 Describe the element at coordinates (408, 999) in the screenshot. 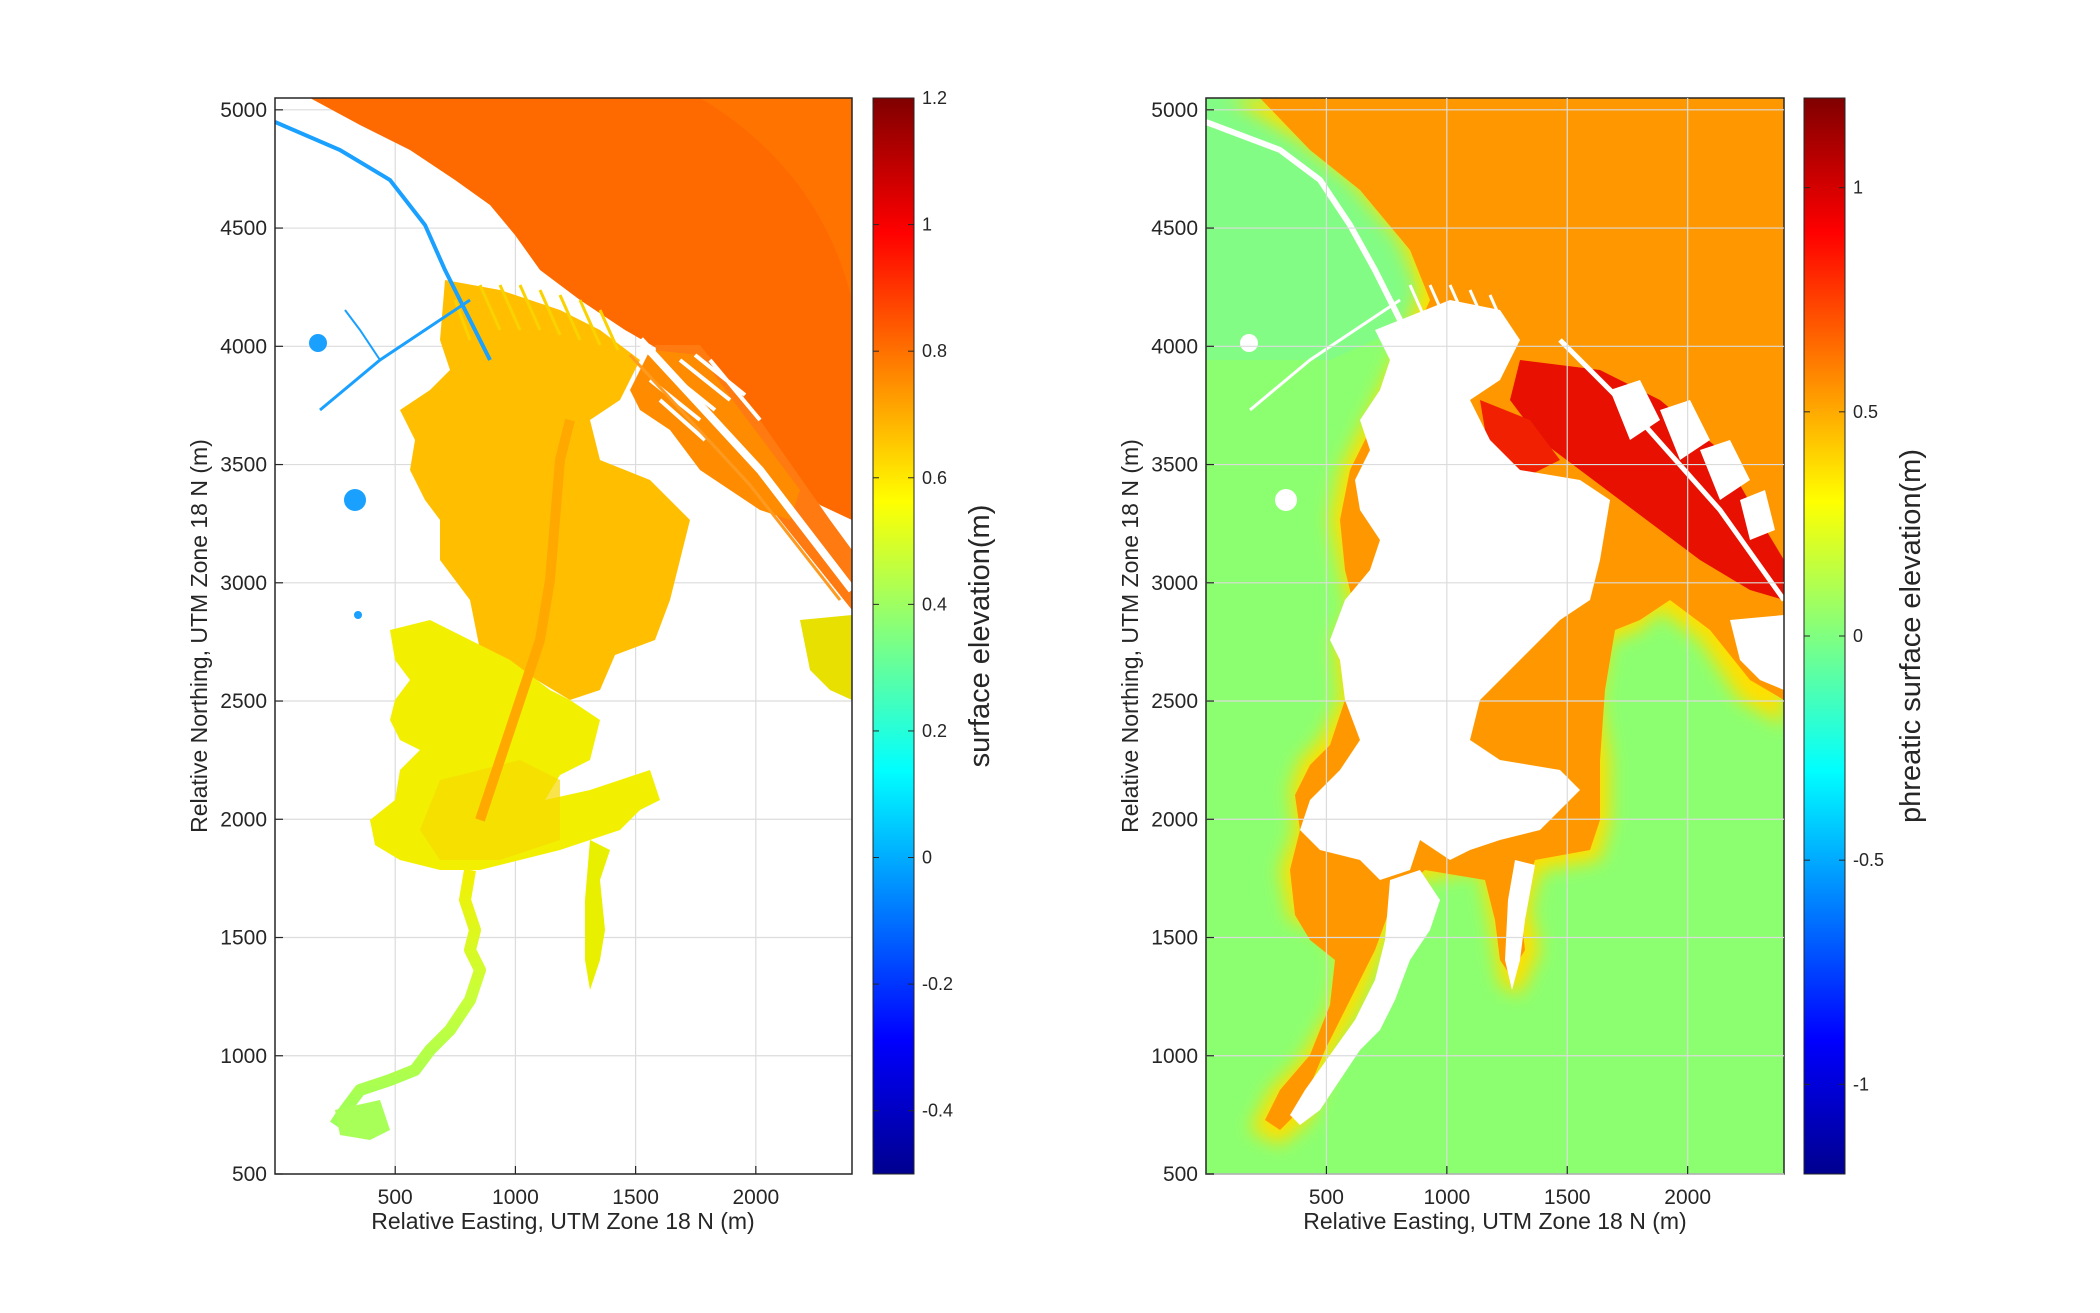

I see `tidal-creek` at that location.